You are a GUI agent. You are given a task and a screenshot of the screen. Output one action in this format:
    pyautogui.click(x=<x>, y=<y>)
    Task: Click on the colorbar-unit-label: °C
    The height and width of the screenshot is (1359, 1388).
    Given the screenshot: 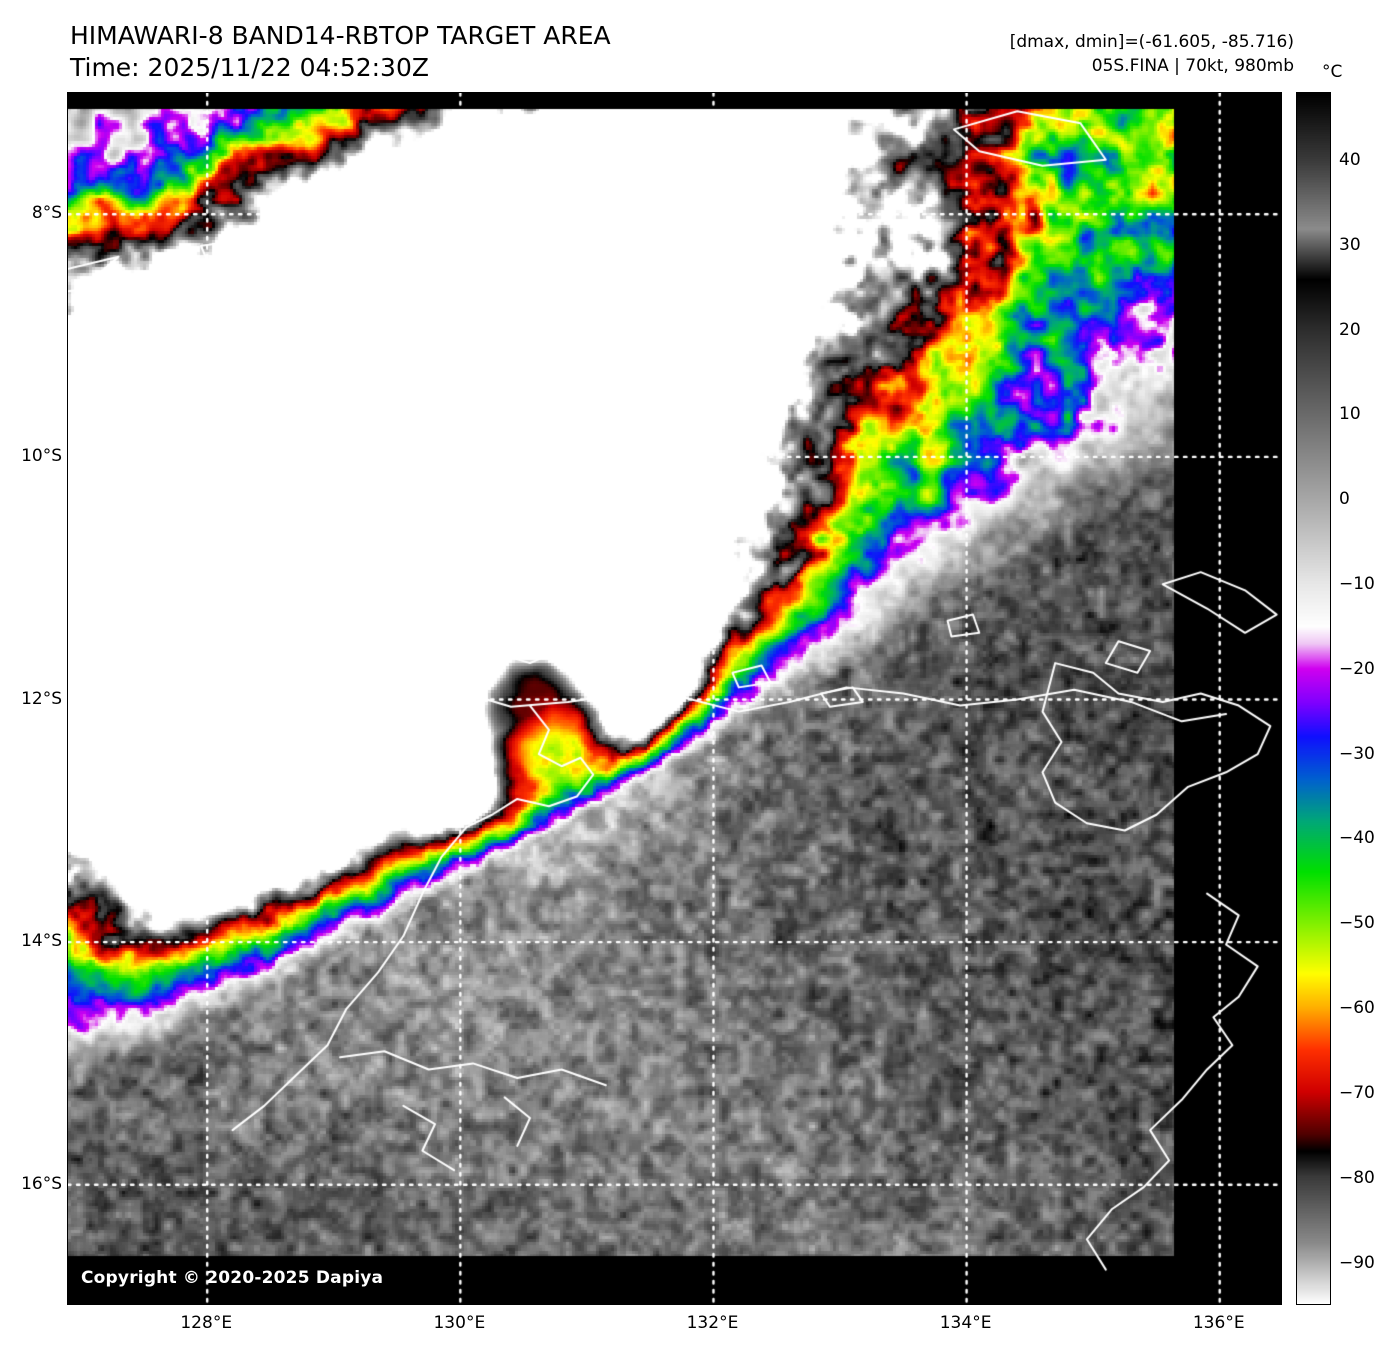 What is the action you would take?
    pyautogui.click(x=1332, y=72)
    